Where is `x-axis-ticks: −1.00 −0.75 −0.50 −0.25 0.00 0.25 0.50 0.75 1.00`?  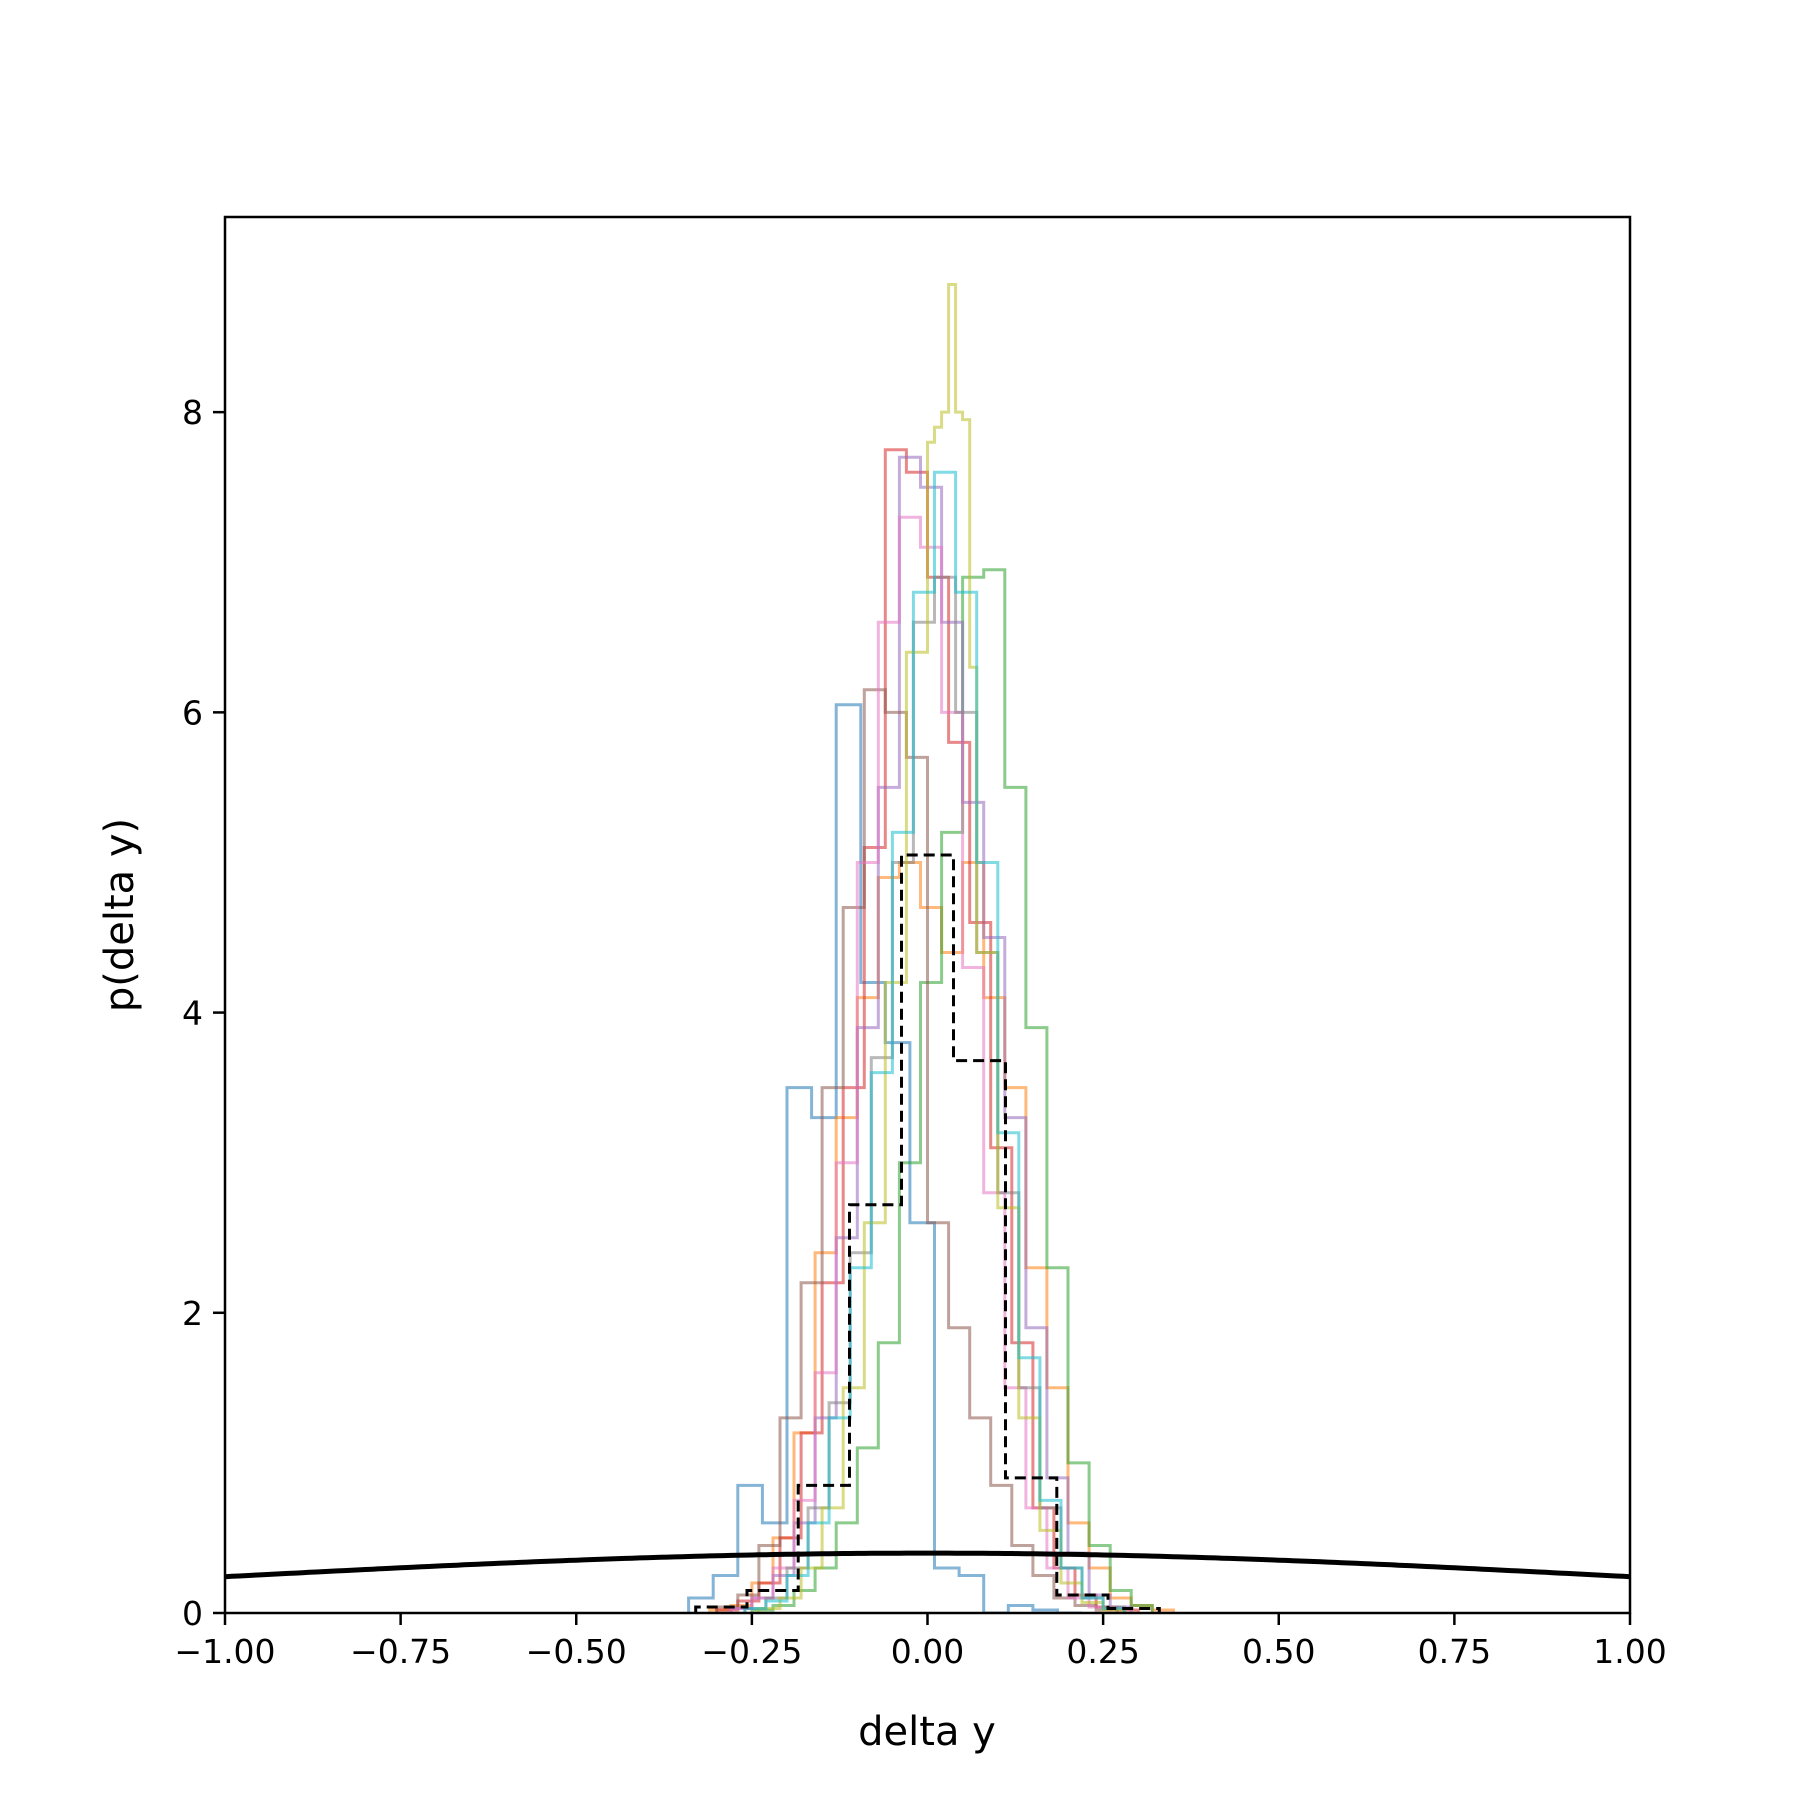
x-axis-ticks: −1.00 −0.75 −0.50 −0.25 0.00 0.25 0.50 0.75 1.00 is located at coordinates (920, 1642).